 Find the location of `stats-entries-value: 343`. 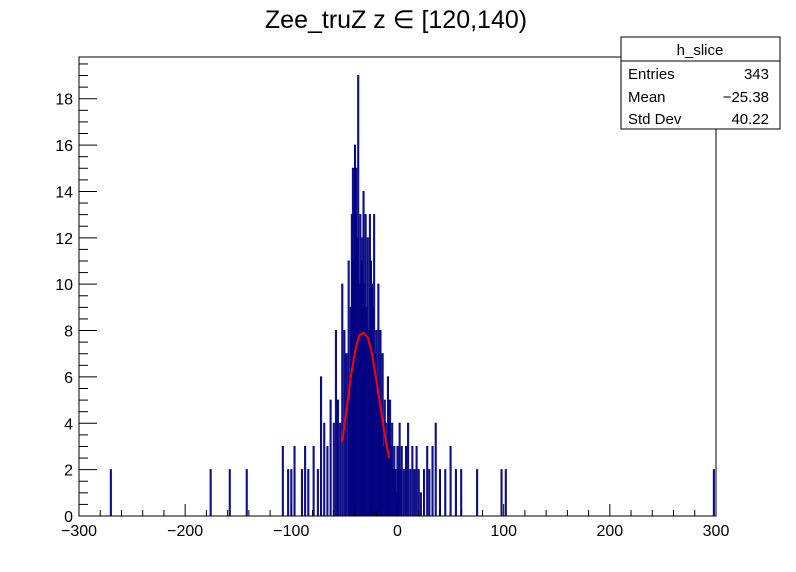

stats-entries-value: 343 is located at coordinates (756, 74).